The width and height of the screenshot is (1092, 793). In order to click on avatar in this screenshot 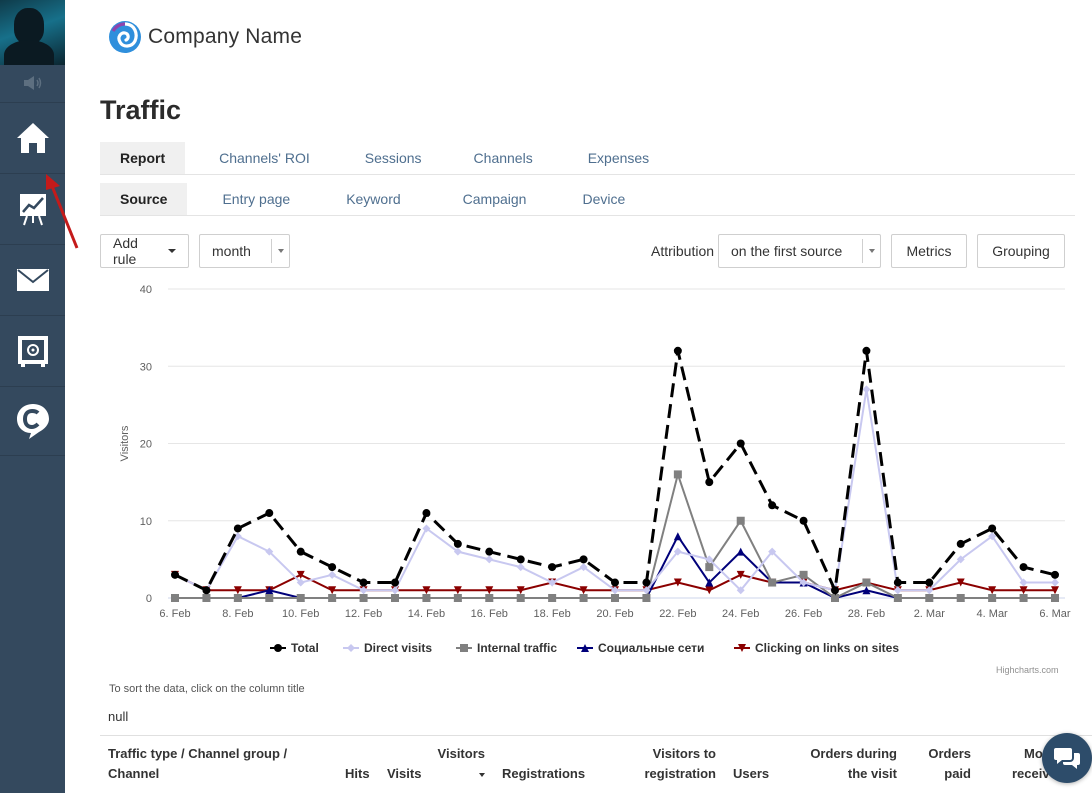, I will do `click(32, 32)`.